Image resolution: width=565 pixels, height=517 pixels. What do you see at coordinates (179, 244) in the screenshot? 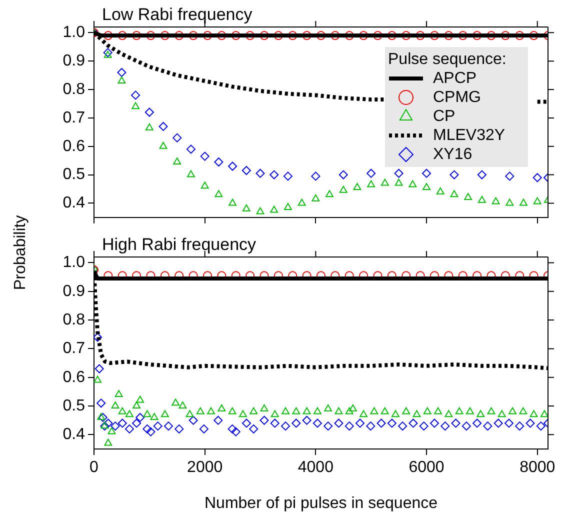
I see `chart-title: High Rabi frequency` at bounding box center [179, 244].